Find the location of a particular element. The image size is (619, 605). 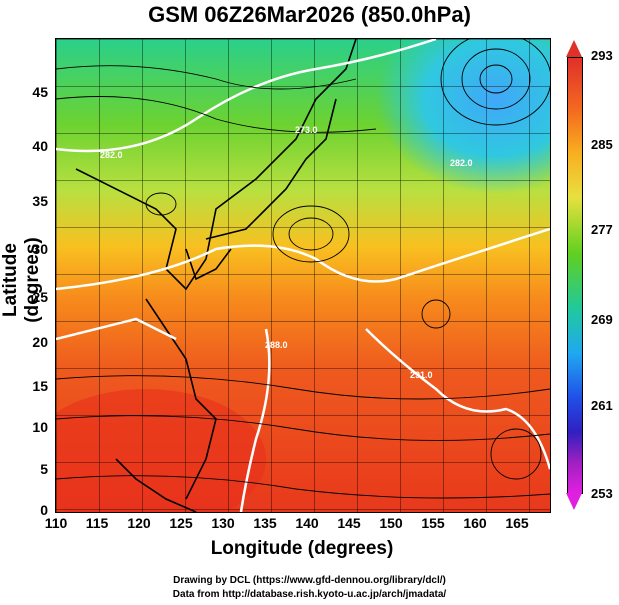

x-tick-110: 110 is located at coordinates (56, 523).